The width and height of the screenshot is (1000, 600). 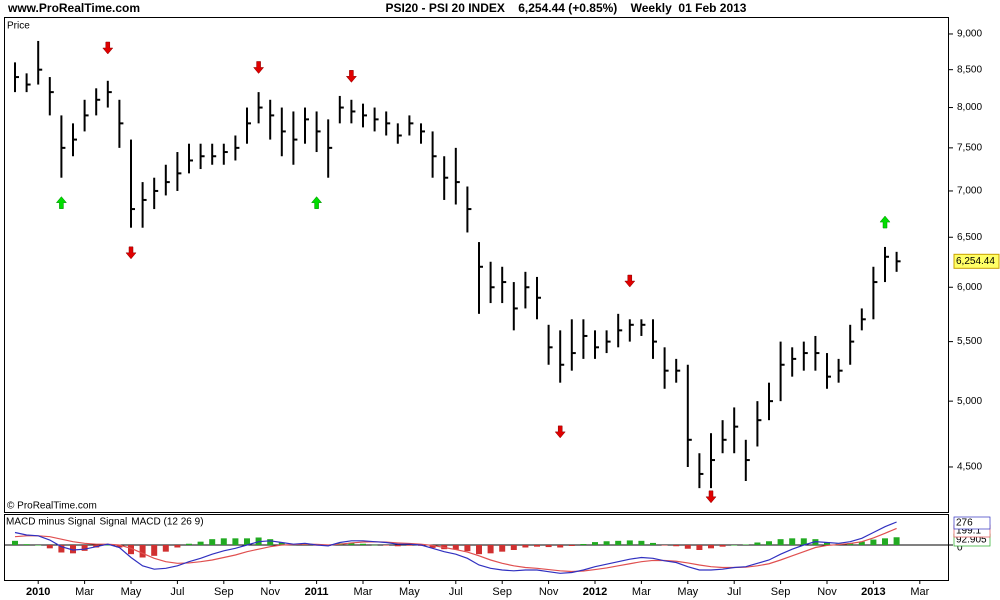 What do you see at coordinates (969, 467) in the screenshot?
I see `y-tick-label: 4,500` at bounding box center [969, 467].